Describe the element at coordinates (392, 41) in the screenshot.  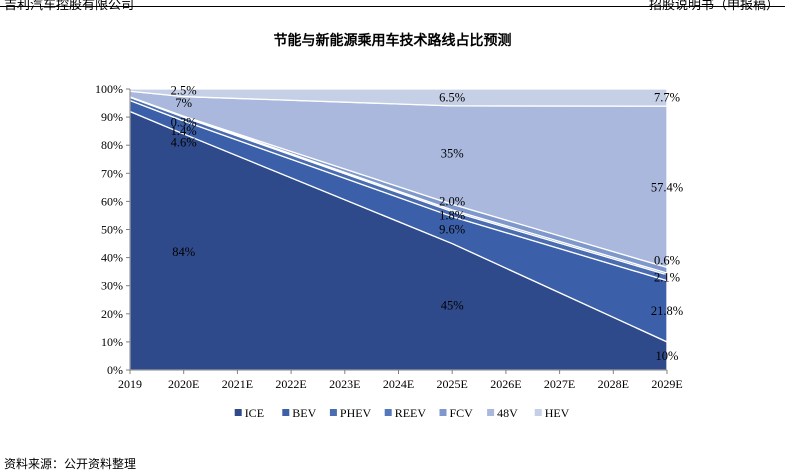
I see `chart-title: 节能与新能源乘用车技术路线占比预测` at that location.